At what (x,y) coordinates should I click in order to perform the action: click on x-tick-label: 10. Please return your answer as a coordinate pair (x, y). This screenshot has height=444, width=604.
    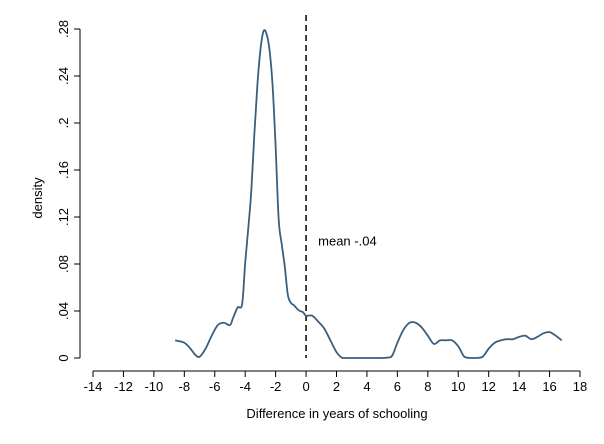
    Looking at the image, I should click on (458, 386).